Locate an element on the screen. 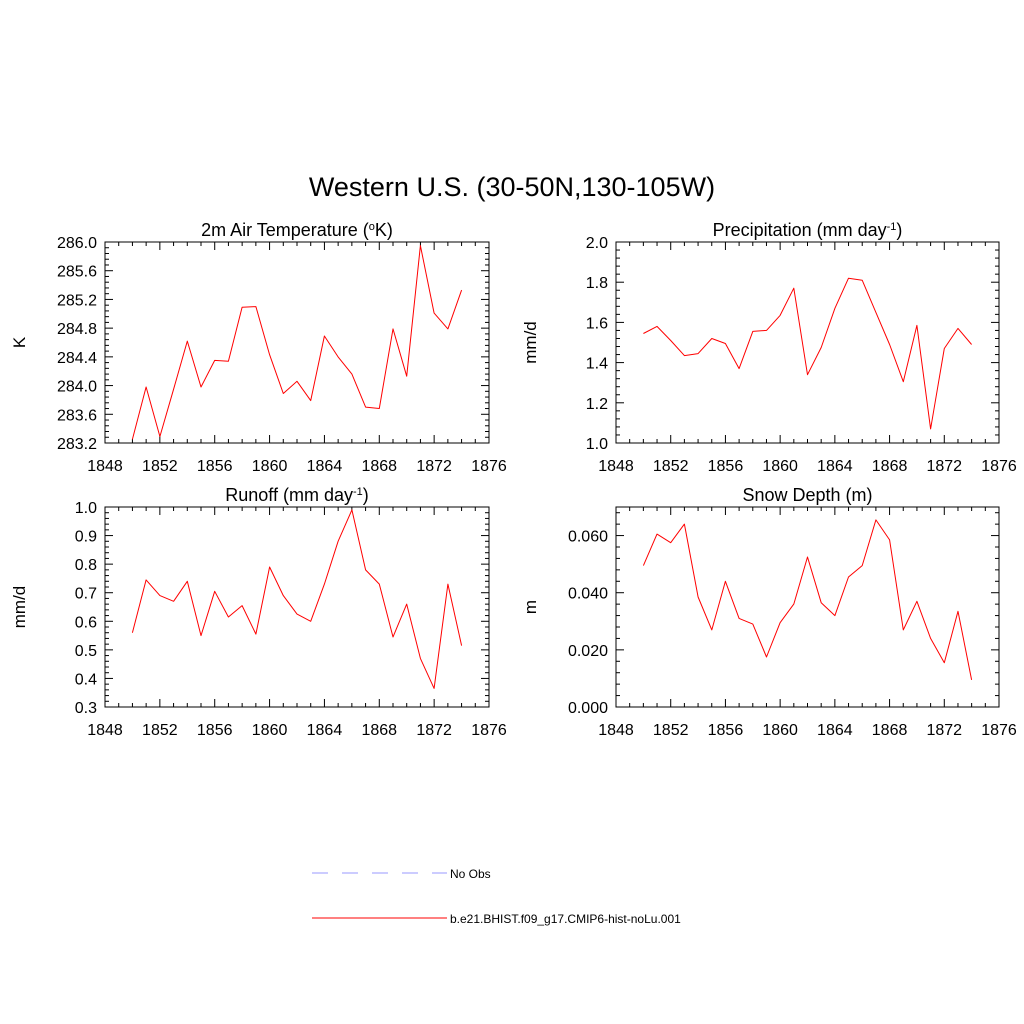 The image size is (1024, 1024). y-axis-label: m is located at coordinates (530, 607).